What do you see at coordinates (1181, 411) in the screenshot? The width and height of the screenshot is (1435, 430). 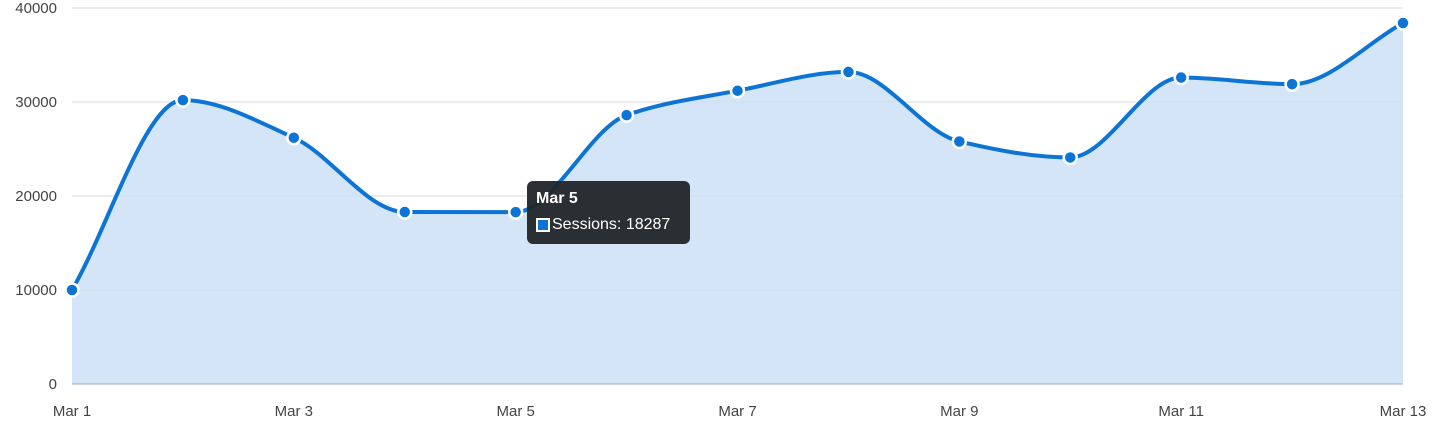 I see `x-tick-label: Mar 11` at bounding box center [1181, 411].